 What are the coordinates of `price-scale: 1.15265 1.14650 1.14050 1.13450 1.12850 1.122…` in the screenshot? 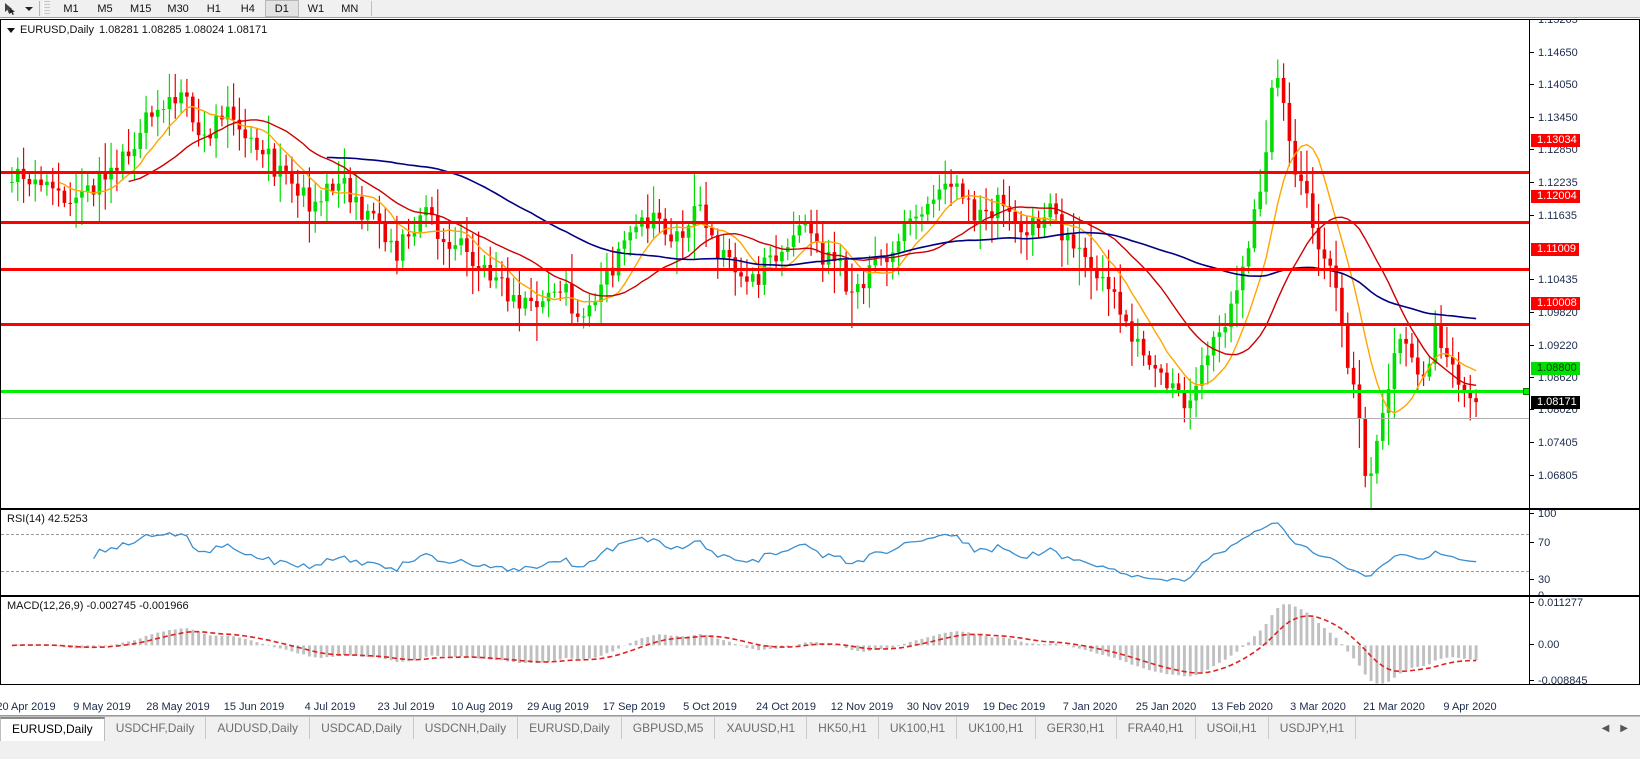 It's located at (1584, 264).